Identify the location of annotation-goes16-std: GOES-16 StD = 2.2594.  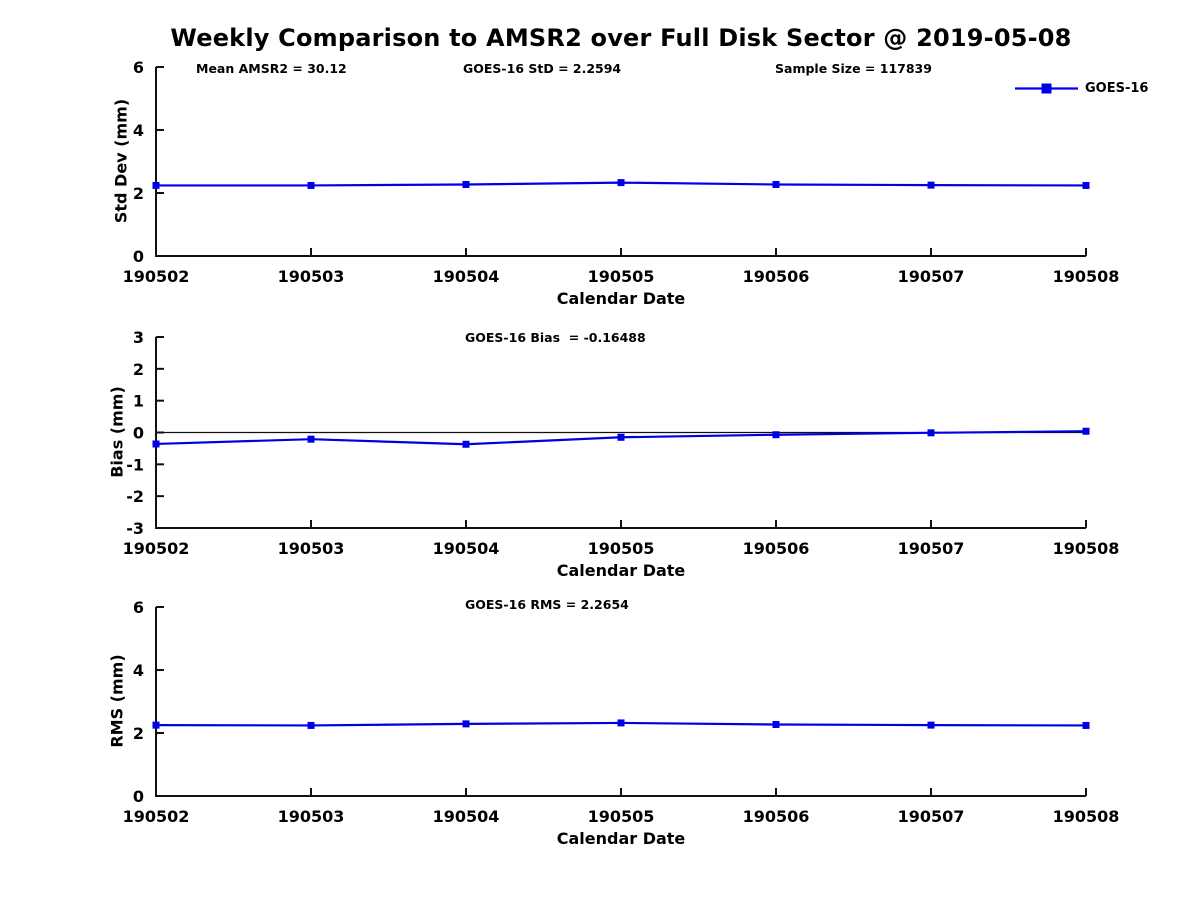
(542, 68).